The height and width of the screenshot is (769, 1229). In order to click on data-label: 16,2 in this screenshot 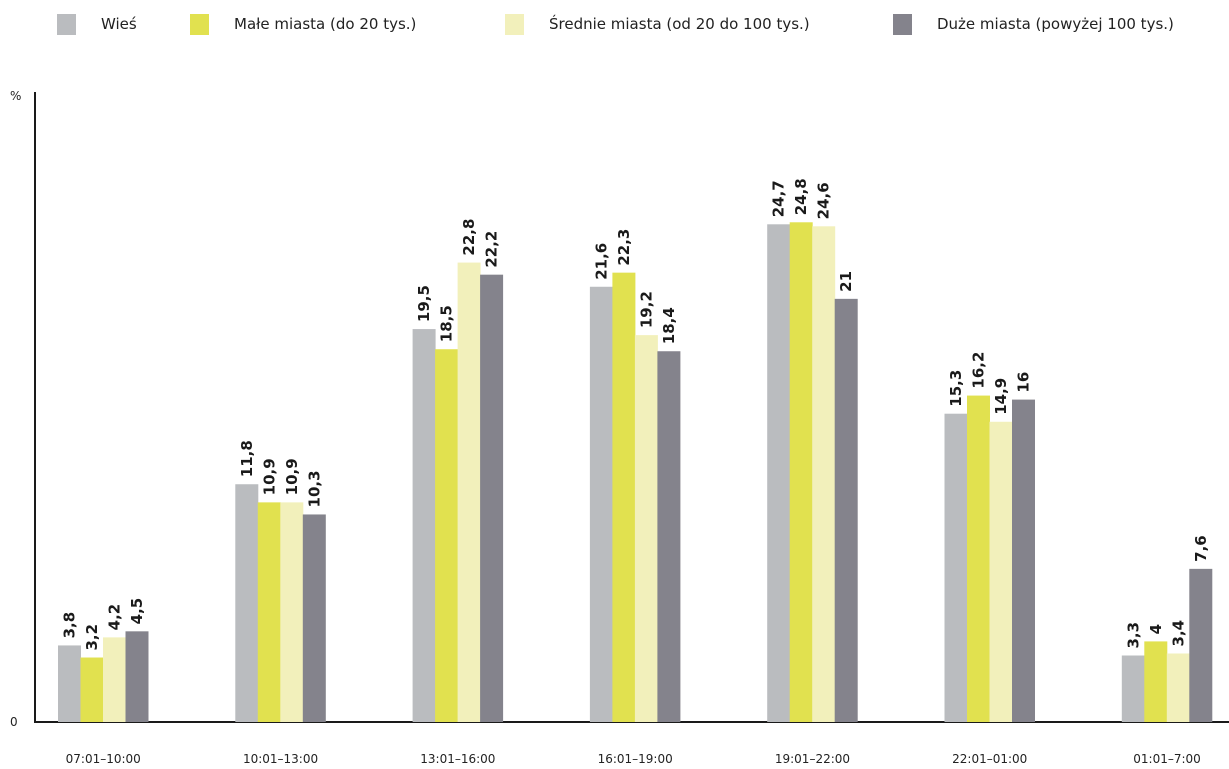, I will do `click(979, 370)`.